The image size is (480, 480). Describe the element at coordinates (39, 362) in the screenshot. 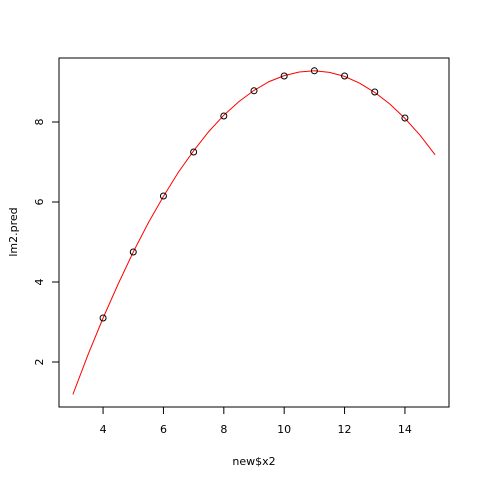

I see `y-tick-label: 2` at that location.